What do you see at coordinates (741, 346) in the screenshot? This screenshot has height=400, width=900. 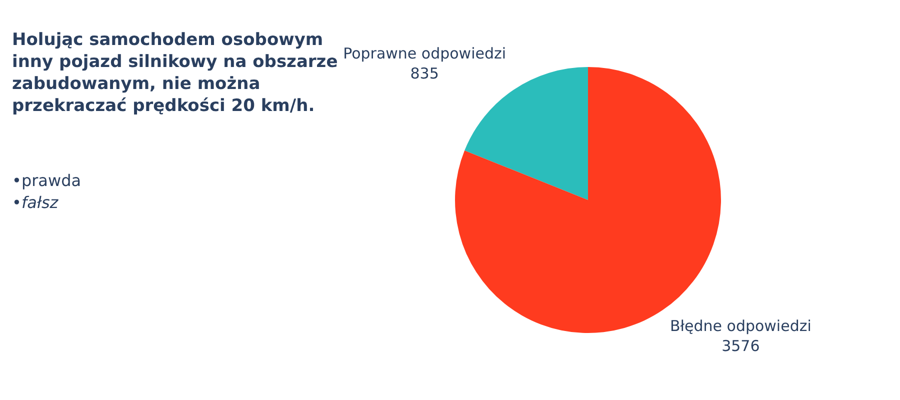 I see `data-label: 3576` at bounding box center [741, 346].